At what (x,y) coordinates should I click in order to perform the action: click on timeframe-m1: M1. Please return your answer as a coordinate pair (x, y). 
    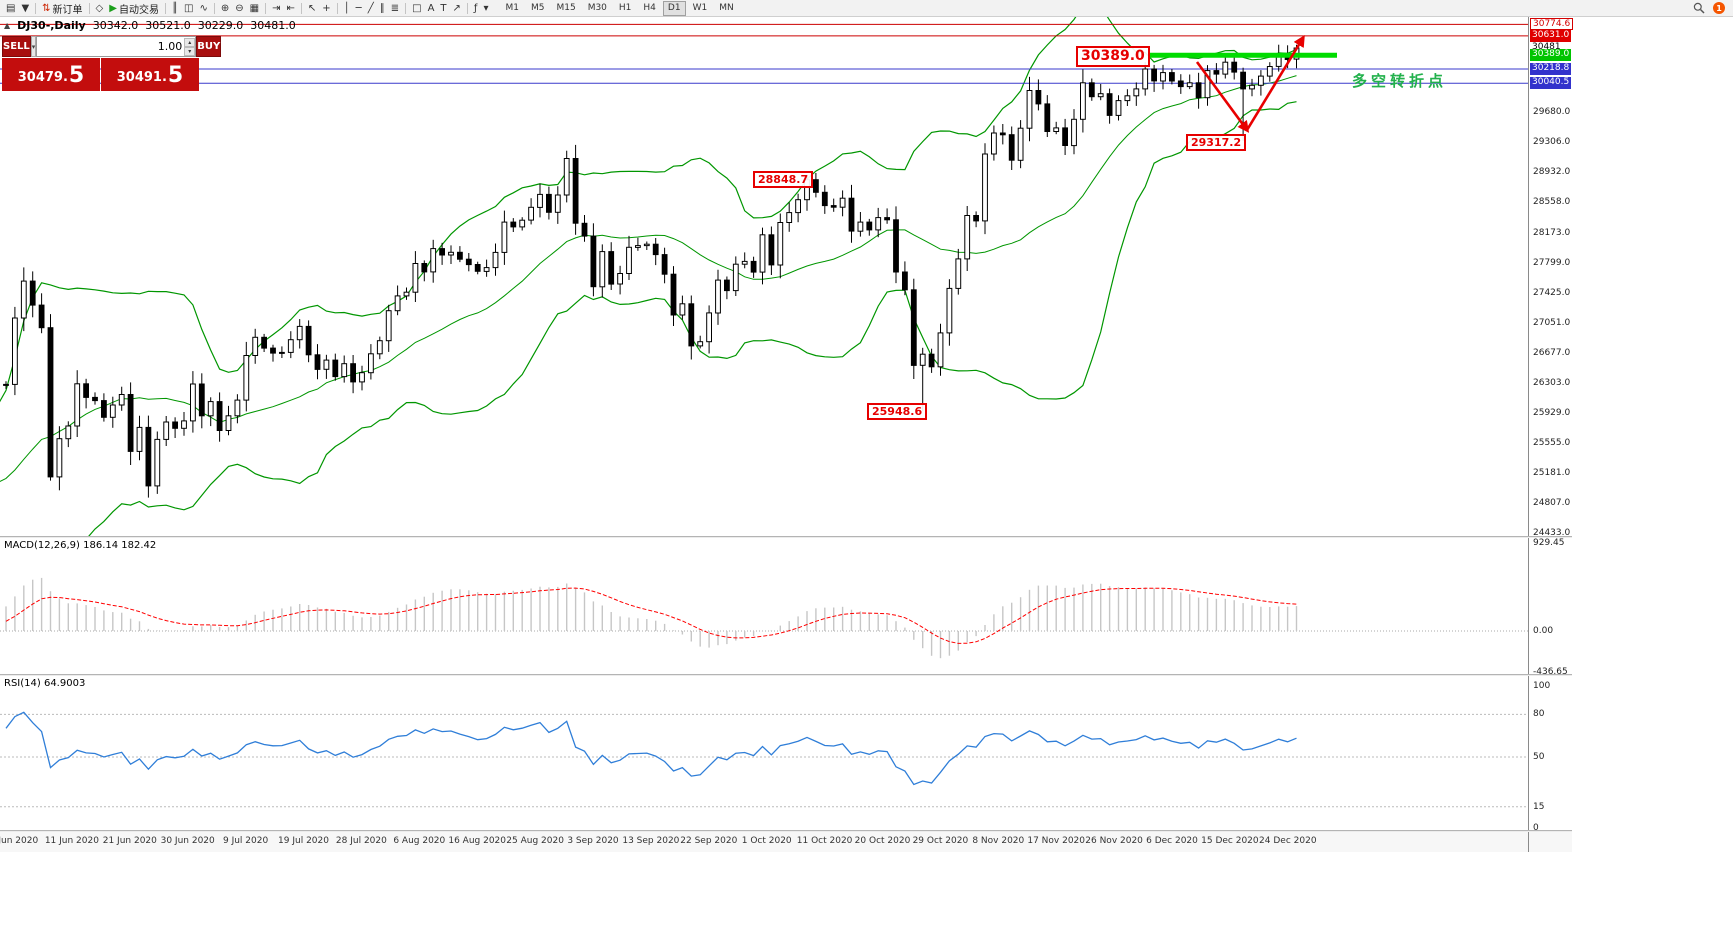
    Looking at the image, I should click on (512, 7).